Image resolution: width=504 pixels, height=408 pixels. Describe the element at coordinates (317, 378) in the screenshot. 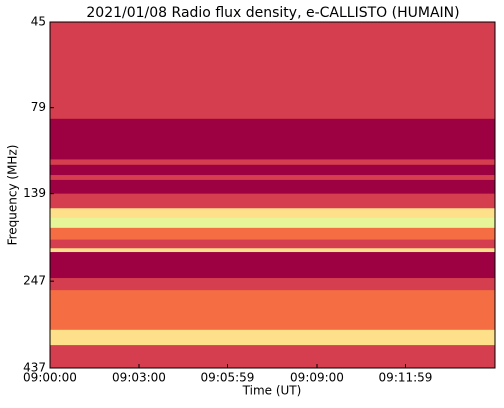

I see `x-tick-label: 09:09:00` at that location.